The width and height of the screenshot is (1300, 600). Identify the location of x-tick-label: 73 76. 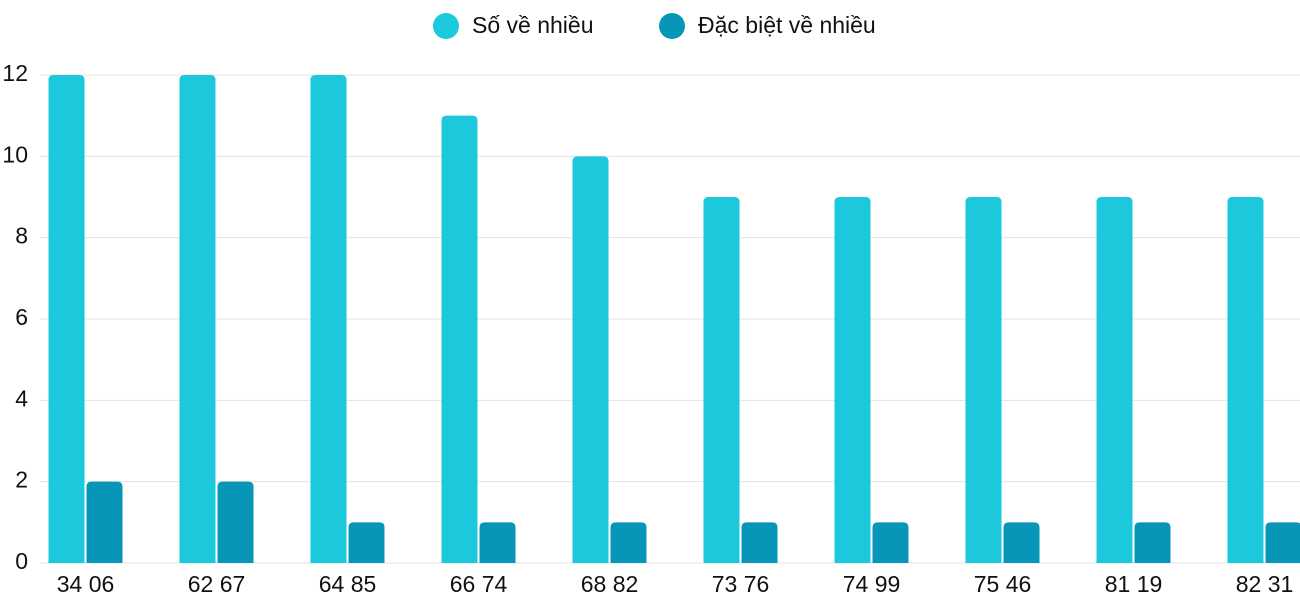
(741, 584).